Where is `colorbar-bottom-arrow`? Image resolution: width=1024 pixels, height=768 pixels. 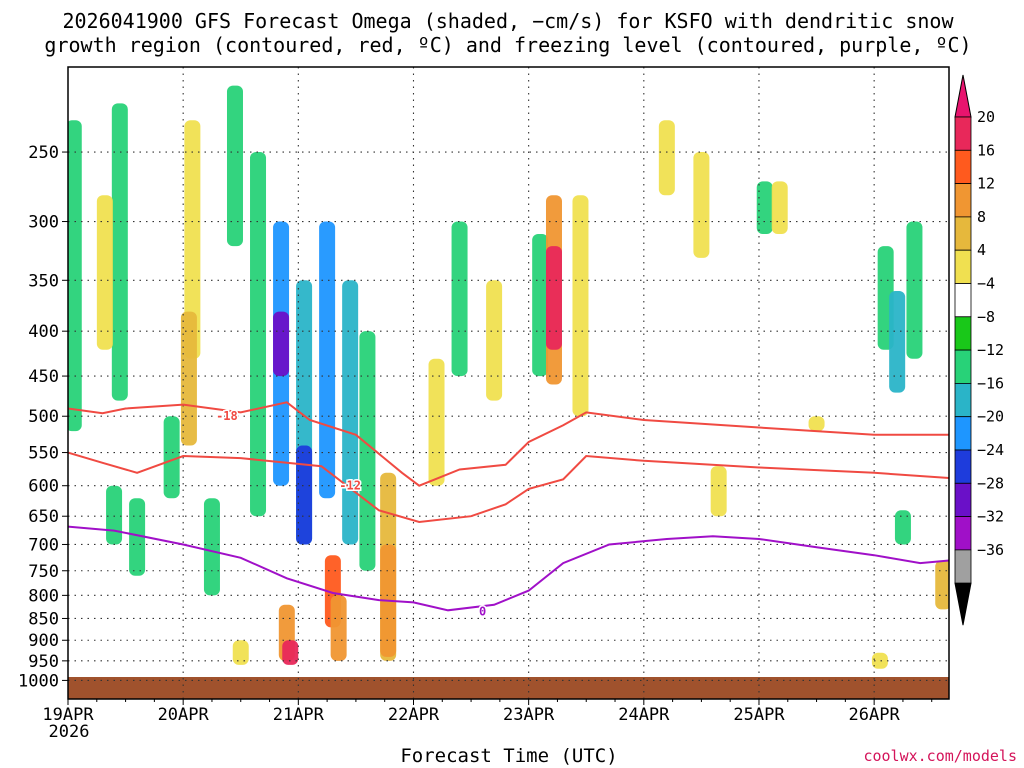
colorbar-bottom-arrow is located at coordinates (963, 604).